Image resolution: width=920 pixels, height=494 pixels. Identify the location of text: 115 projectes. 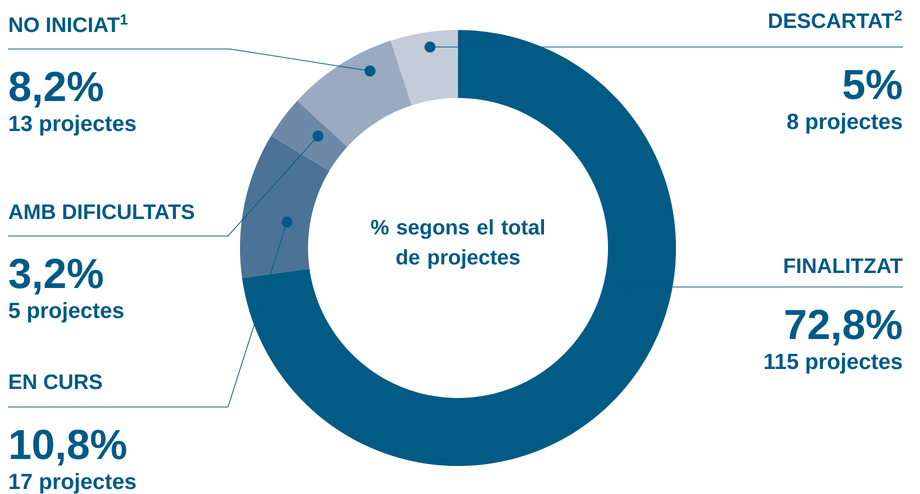
(833, 363).